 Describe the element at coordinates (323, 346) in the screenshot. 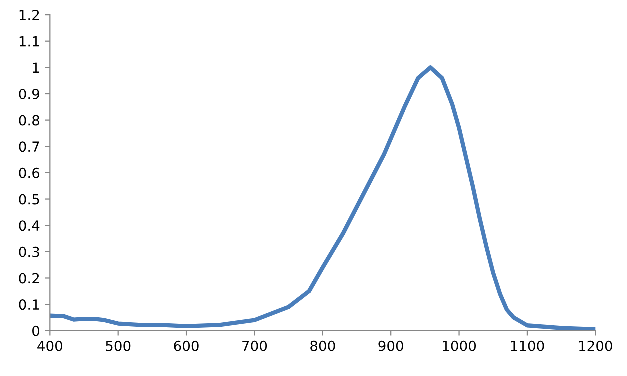

I see `x-tick-label: 800` at that location.